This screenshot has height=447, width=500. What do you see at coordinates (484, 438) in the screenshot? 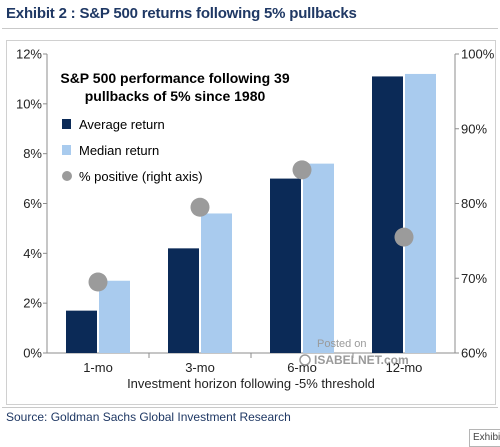
I see `side-tab: Exhibi` at bounding box center [484, 438].